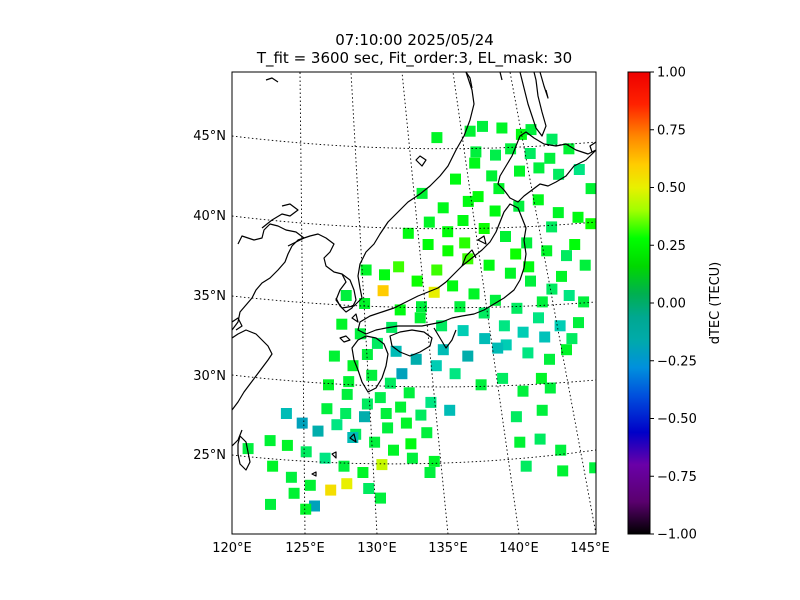 The width and height of the screenshot is (800, 600). Describe the element at coordinates (677, 535) in the screenshot. I see `colorbar-tick-label: −1.00` at that location.